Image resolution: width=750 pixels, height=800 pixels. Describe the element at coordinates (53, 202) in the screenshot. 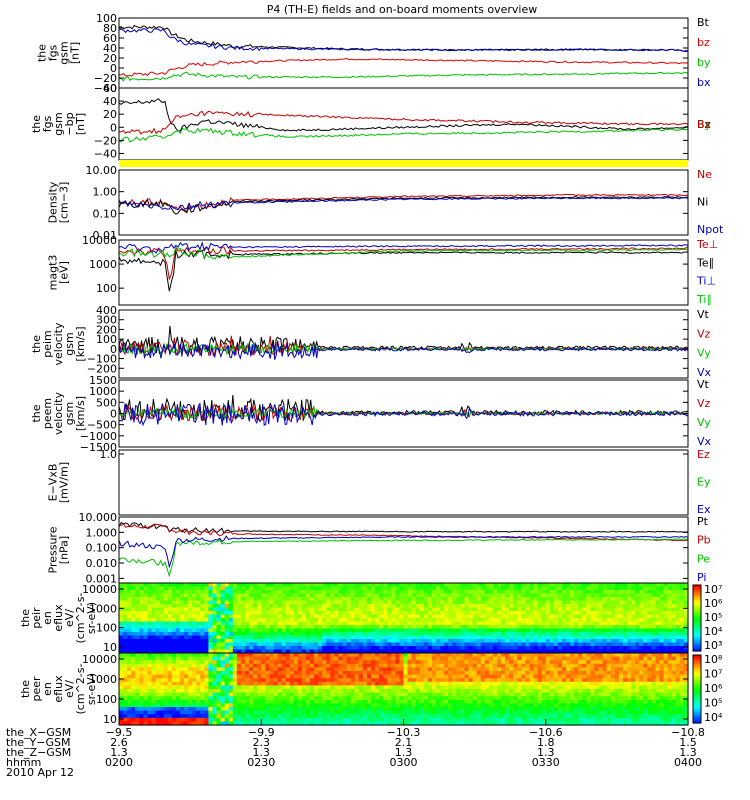

I see `y-axis-label: Density` at that location.